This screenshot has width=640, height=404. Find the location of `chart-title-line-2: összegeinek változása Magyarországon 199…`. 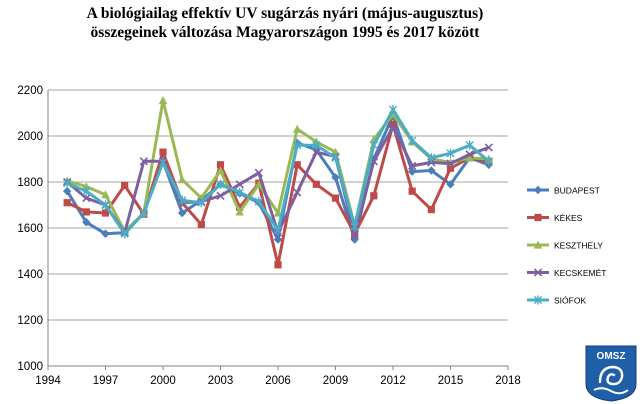

chart-title-line-2: összegeinek változása Magyarországon 199… is located at coordinates (285, 32).